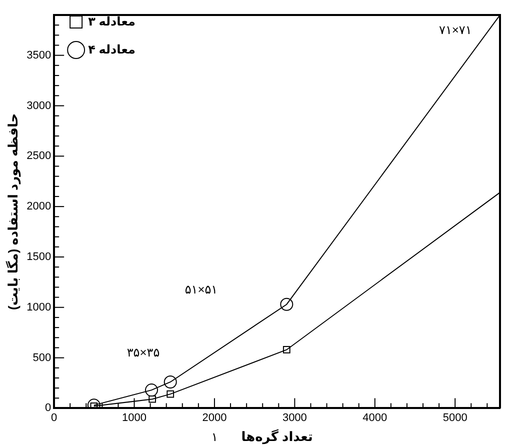 This screenshot has height=447, width=507. Describe the element at coordinates (134, 418) in the screenshot. I see `x-tick-label: 1000` at that location.